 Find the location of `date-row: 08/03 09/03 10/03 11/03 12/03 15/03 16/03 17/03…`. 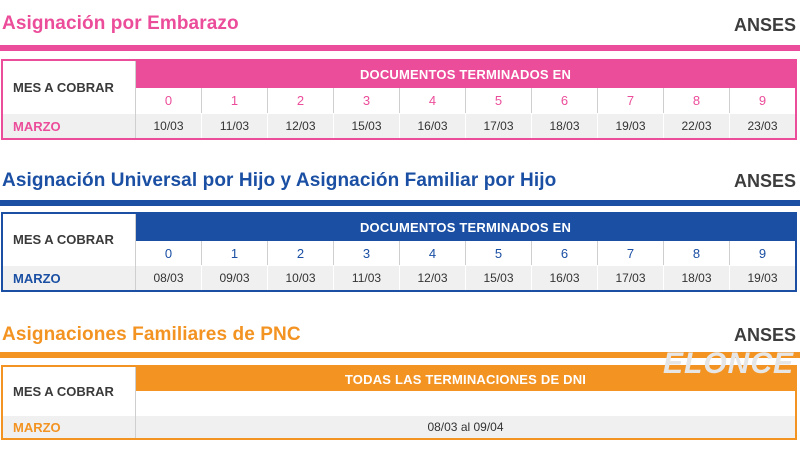

date-row: 08/03 09/03 10/03 11/03 12/03 15/03 16/03 17/03… is located at coordinates (465, 278).